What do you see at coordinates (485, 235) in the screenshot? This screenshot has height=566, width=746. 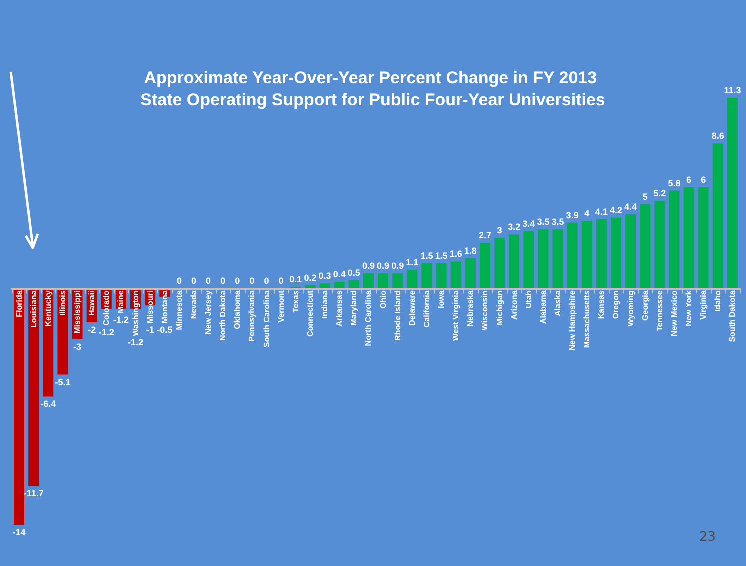 I see `data-label: 2.7` at bounding box center [485, 235].